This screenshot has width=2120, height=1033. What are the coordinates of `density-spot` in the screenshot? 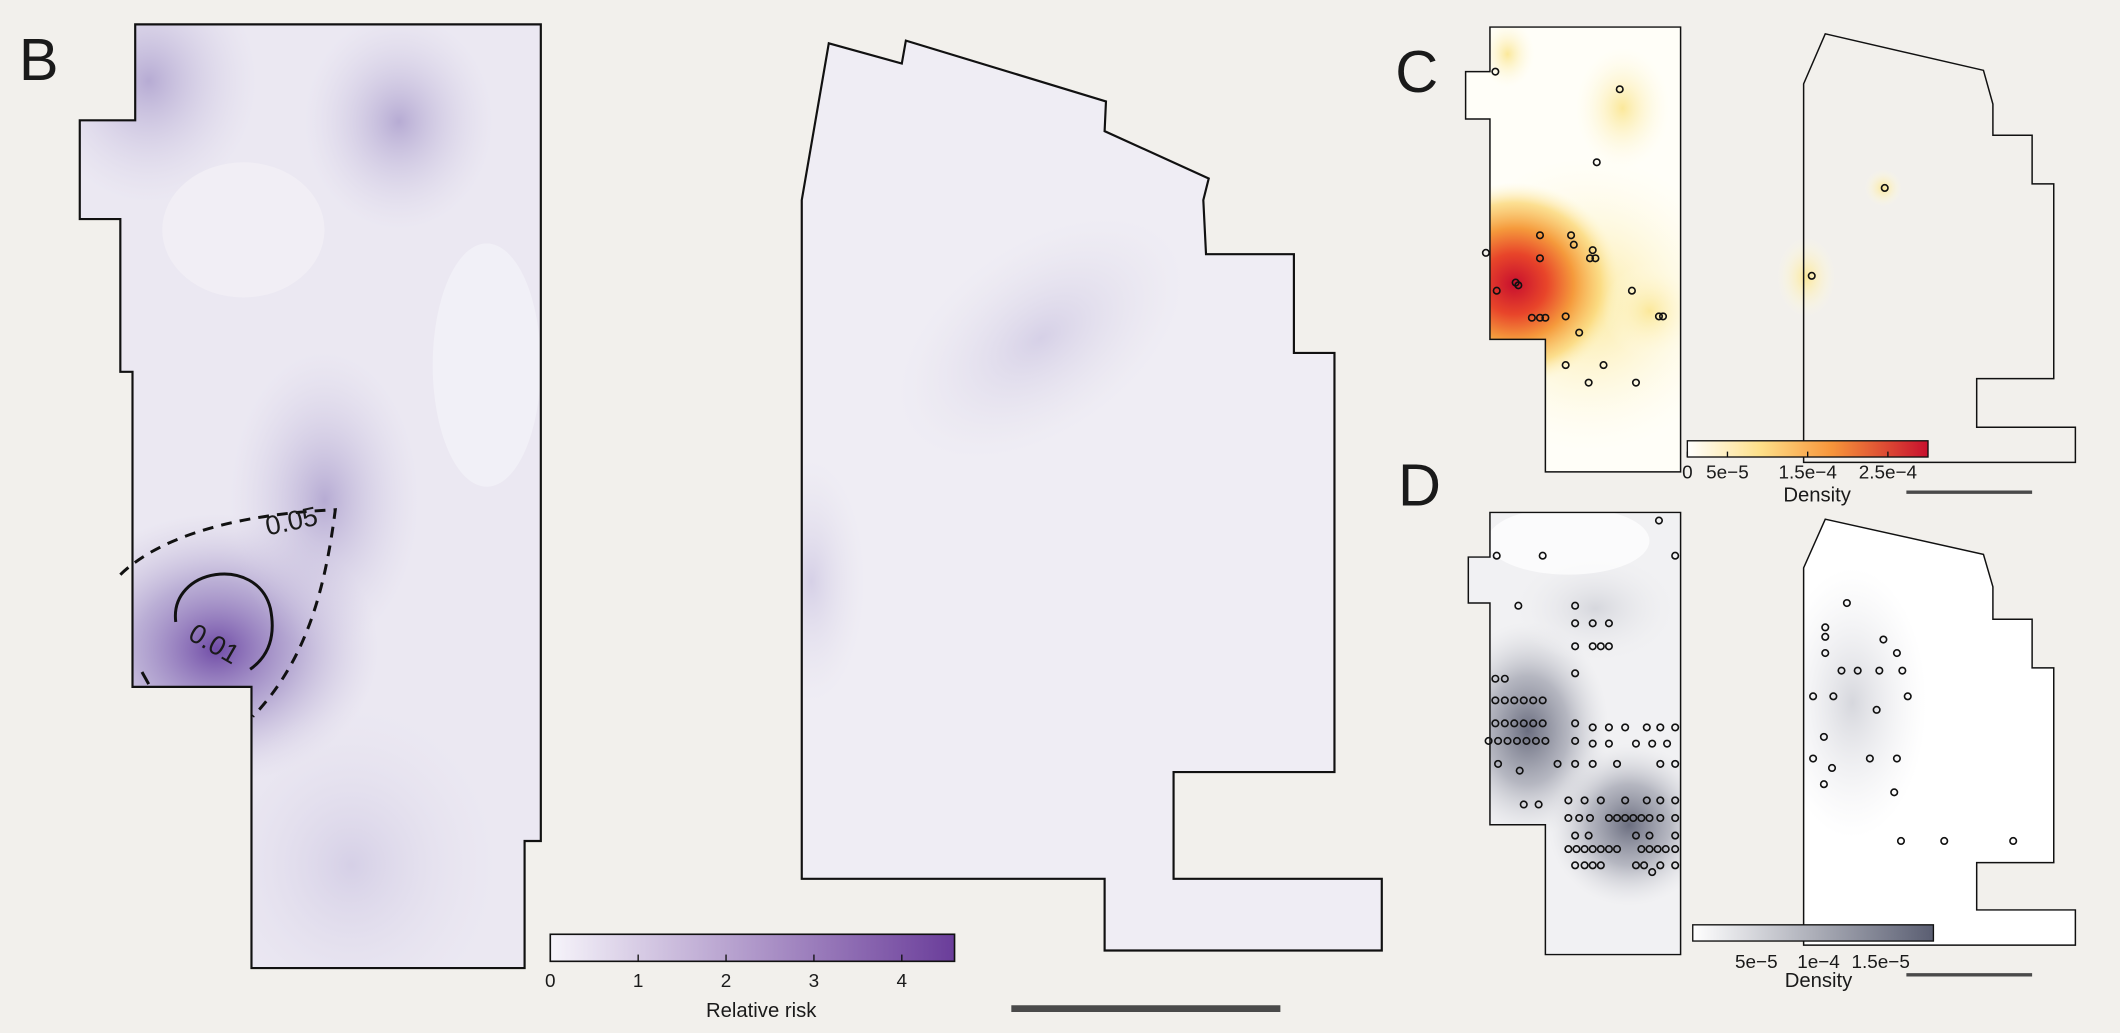 It's located at (1883, 188).